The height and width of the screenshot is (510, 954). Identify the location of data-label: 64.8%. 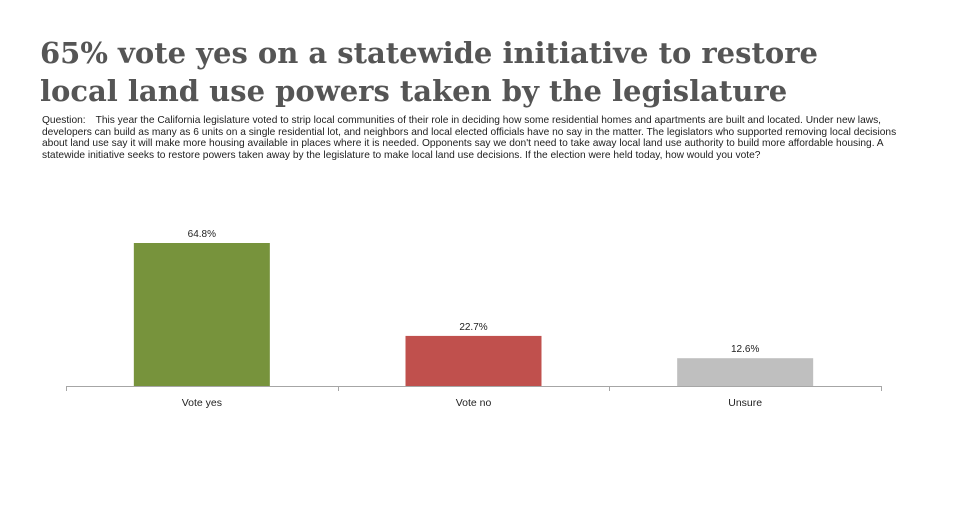
(202, 234).